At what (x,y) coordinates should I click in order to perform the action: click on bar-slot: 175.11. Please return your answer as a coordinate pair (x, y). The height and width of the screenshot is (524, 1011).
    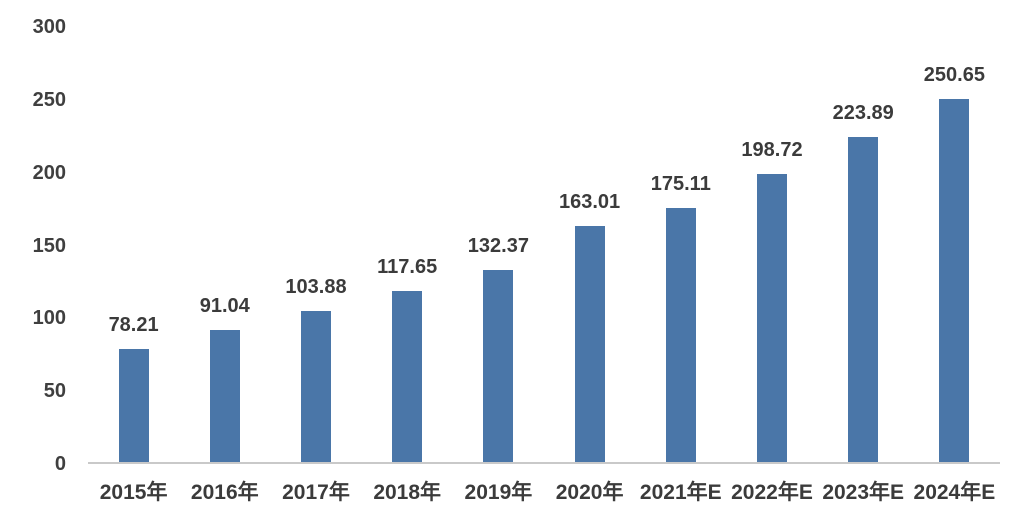
    Looking at the image, I should click on (680, 244).